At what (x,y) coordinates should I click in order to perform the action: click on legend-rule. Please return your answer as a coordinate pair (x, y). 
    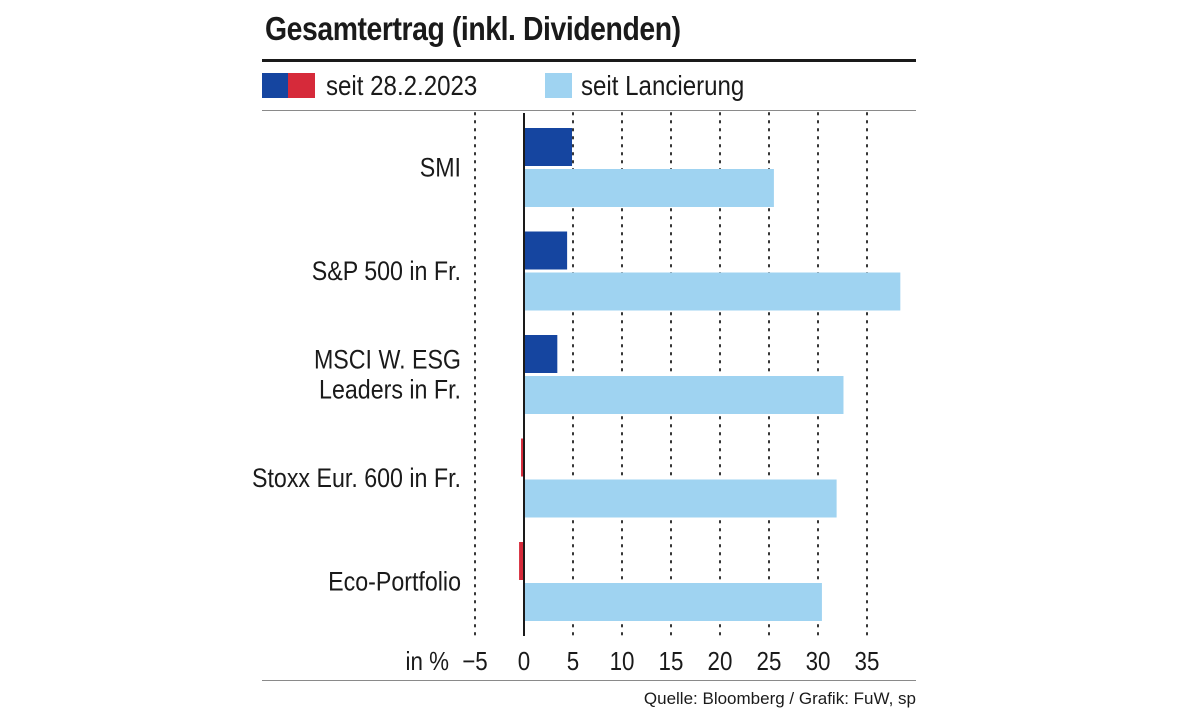
    Looking at the image, I should click on (589, 110).